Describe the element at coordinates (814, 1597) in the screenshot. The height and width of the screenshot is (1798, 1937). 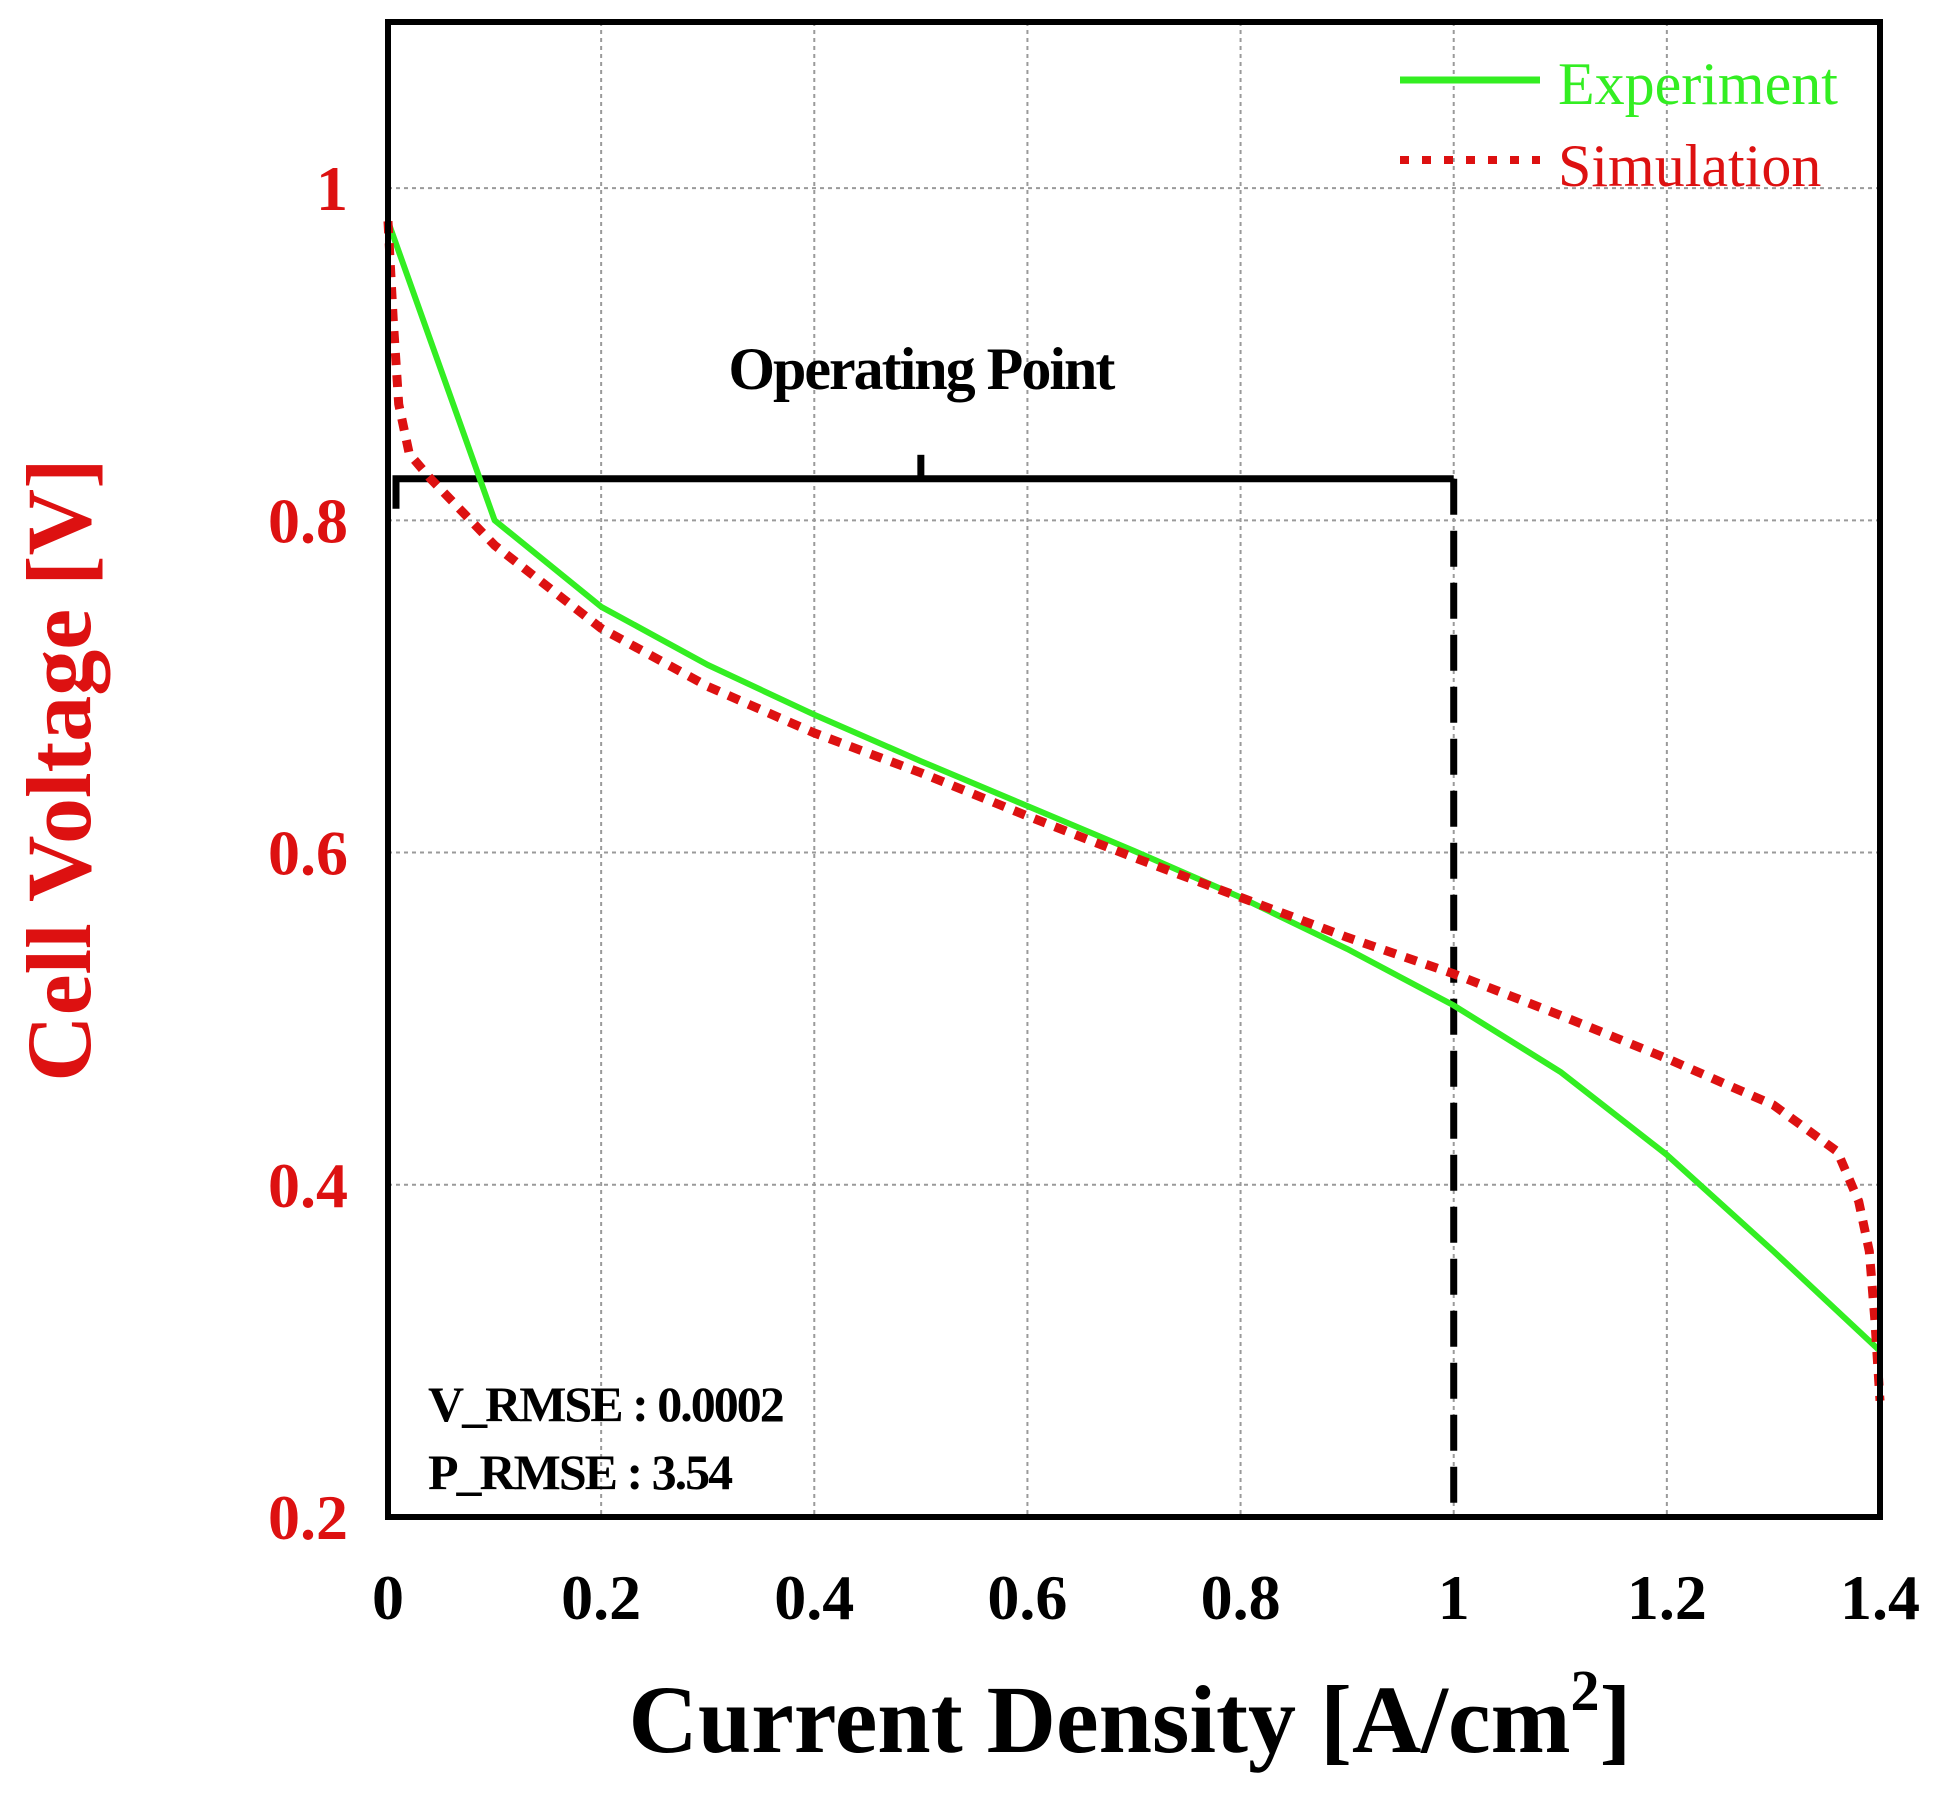
I see `x-tick-label: 0.4` at that location.